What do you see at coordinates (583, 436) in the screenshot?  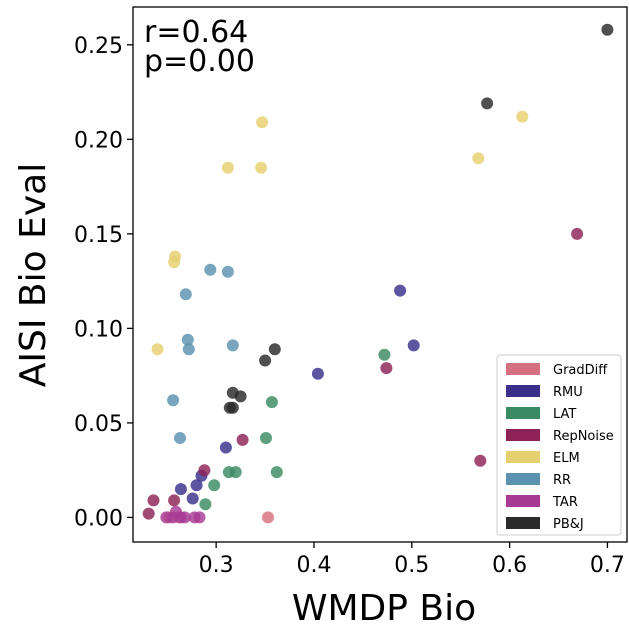 I see `legend-label-repnoise: RepNoise` at bounding box center [583, 436].